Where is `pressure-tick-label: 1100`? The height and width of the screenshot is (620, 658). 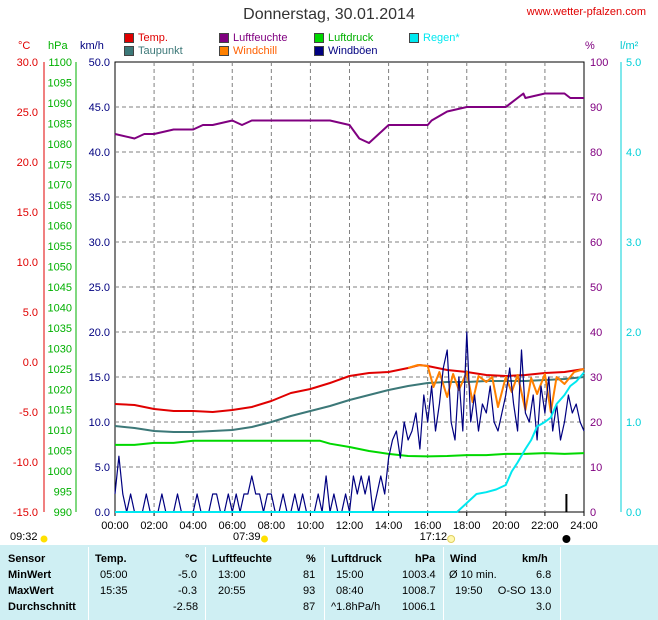
pressure-tick-label: 1100 is located at coordinates (60, 63).